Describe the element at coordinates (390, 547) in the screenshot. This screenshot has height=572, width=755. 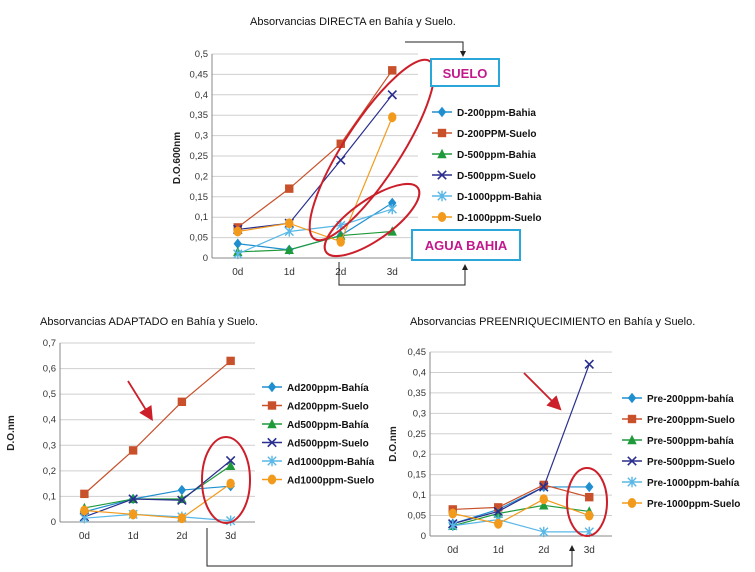
I see `connector-bottom` at that location.